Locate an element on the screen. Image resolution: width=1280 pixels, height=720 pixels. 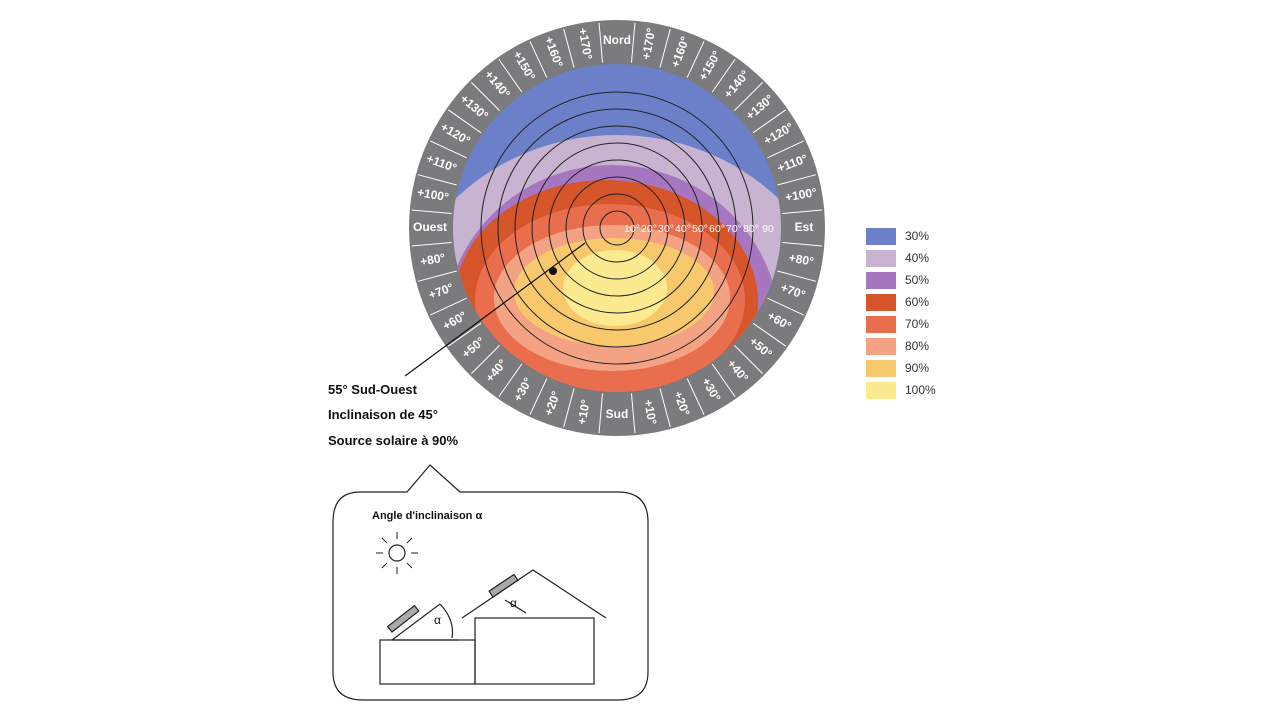
legend-label: 60% is located at coordinates (917, 302).